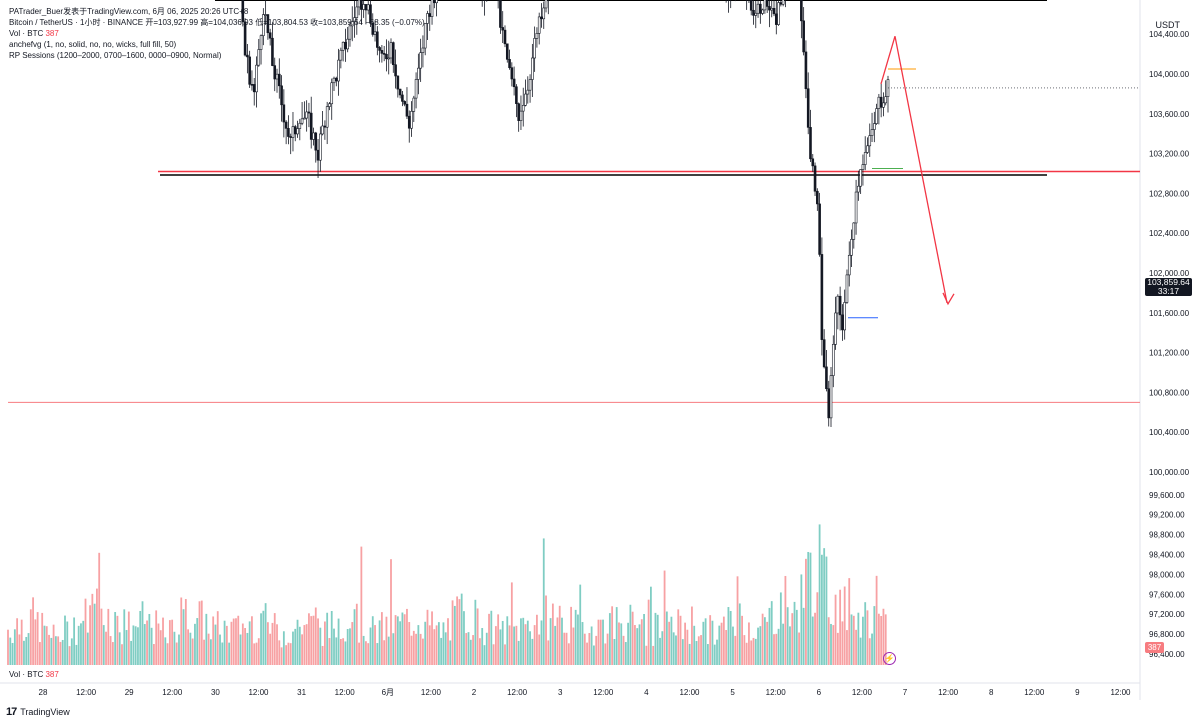 Image resolution: width=1200 pixels, height=722 pixels. I want to click on y-tick-label: 98,800.00, so click(1167, 535).